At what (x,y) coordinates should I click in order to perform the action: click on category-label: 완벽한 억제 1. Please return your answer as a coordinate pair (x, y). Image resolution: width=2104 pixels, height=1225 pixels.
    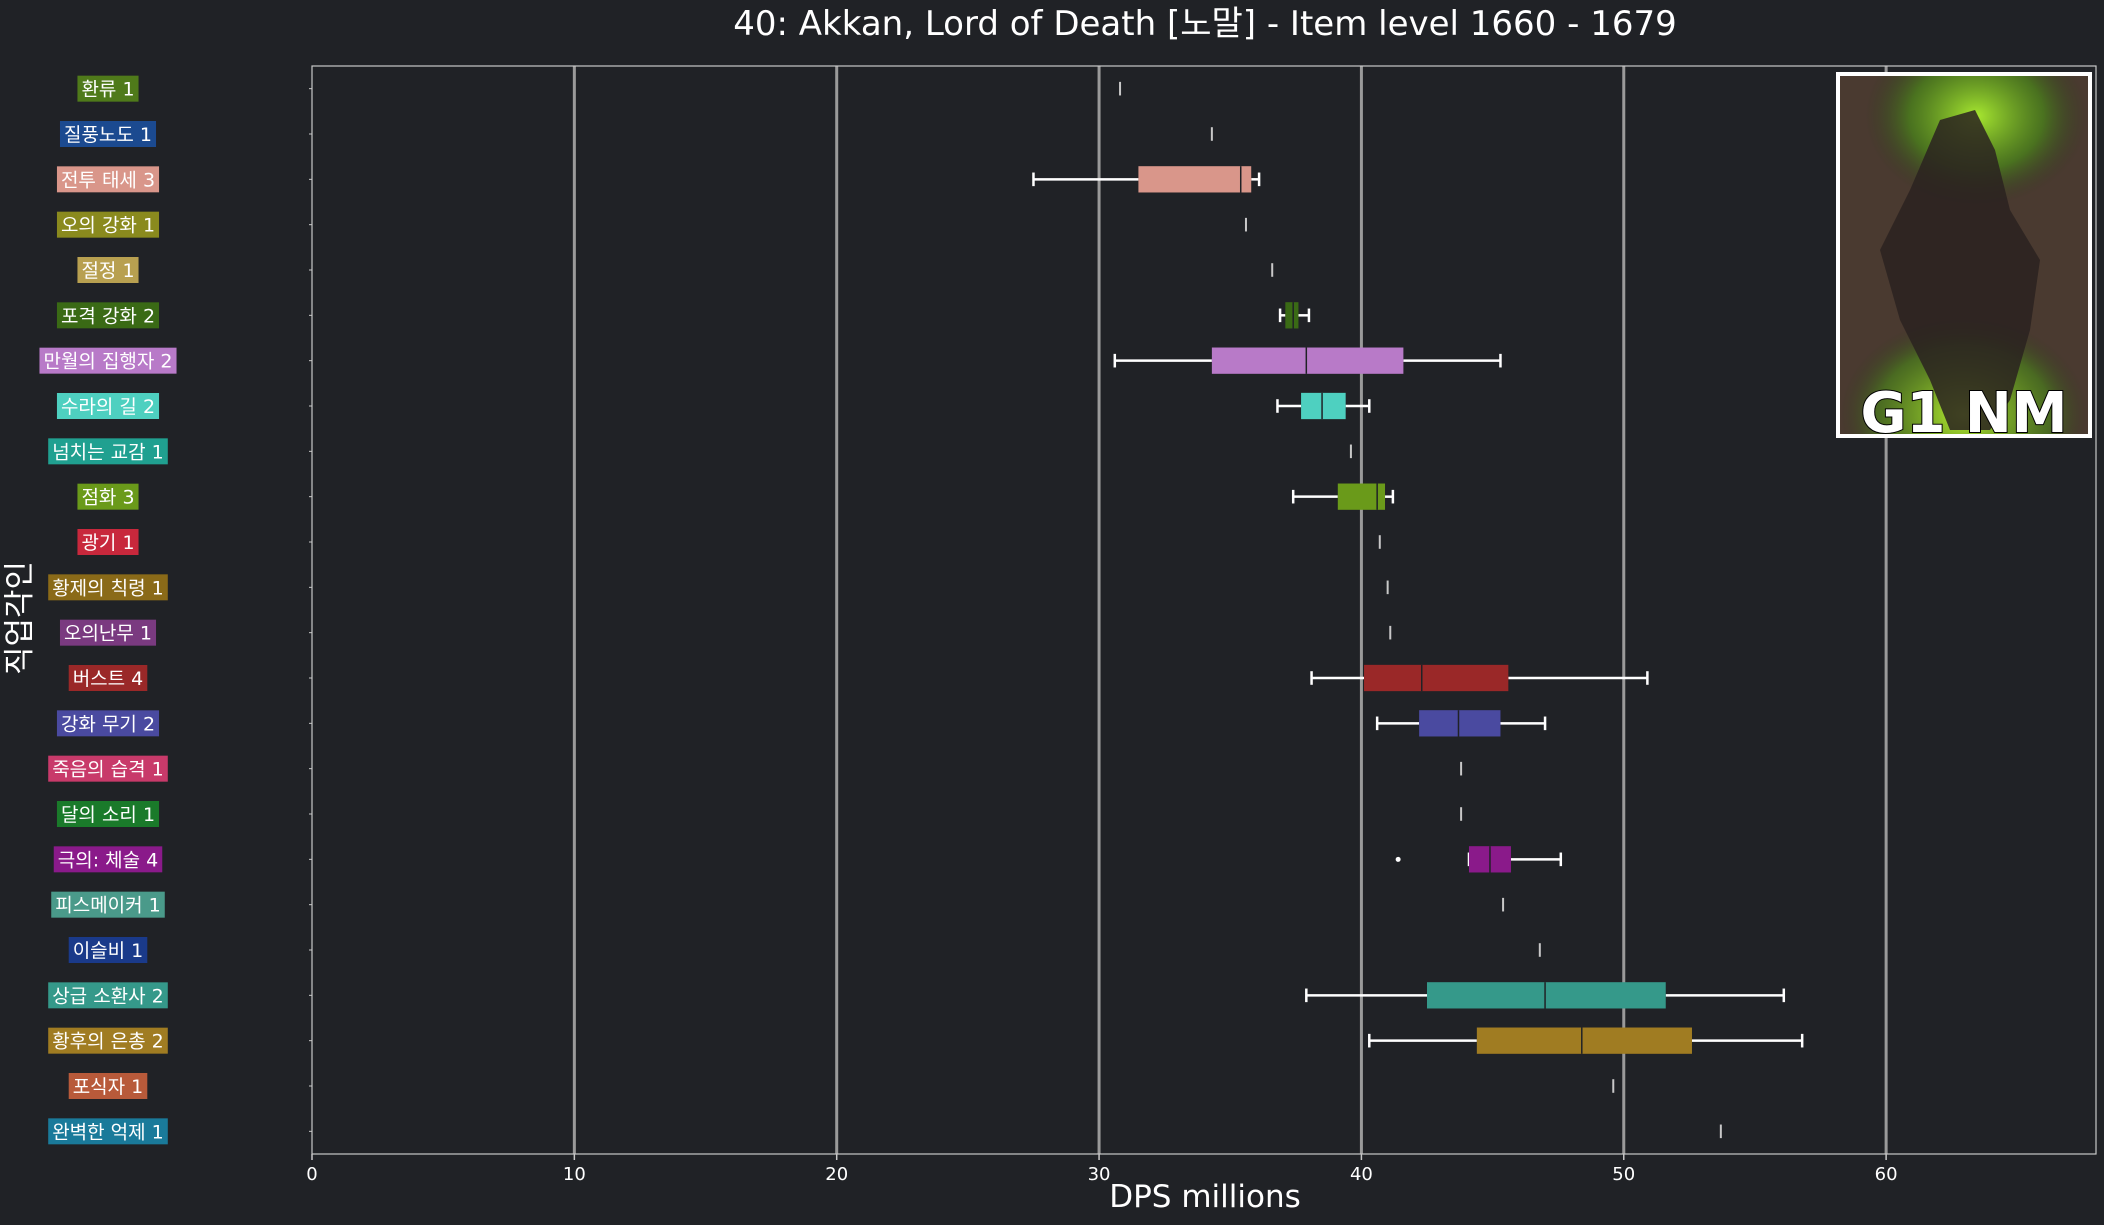
    Looking at the image, I should click on (108, 1132).